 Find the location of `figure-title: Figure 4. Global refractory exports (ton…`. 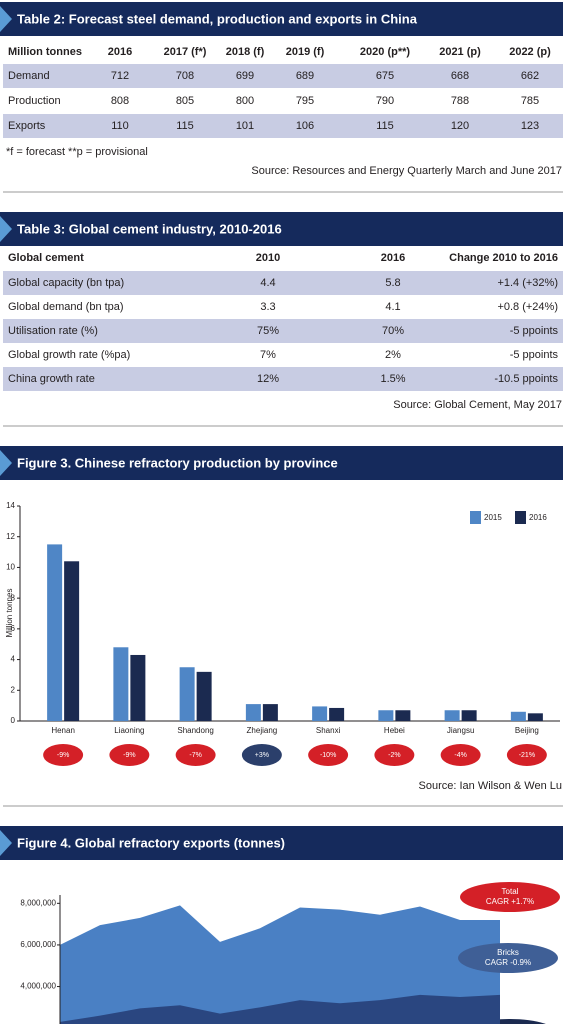

figure-title: Figure 4. Global refractory exports (ton… is located at coordinates (151, 842).